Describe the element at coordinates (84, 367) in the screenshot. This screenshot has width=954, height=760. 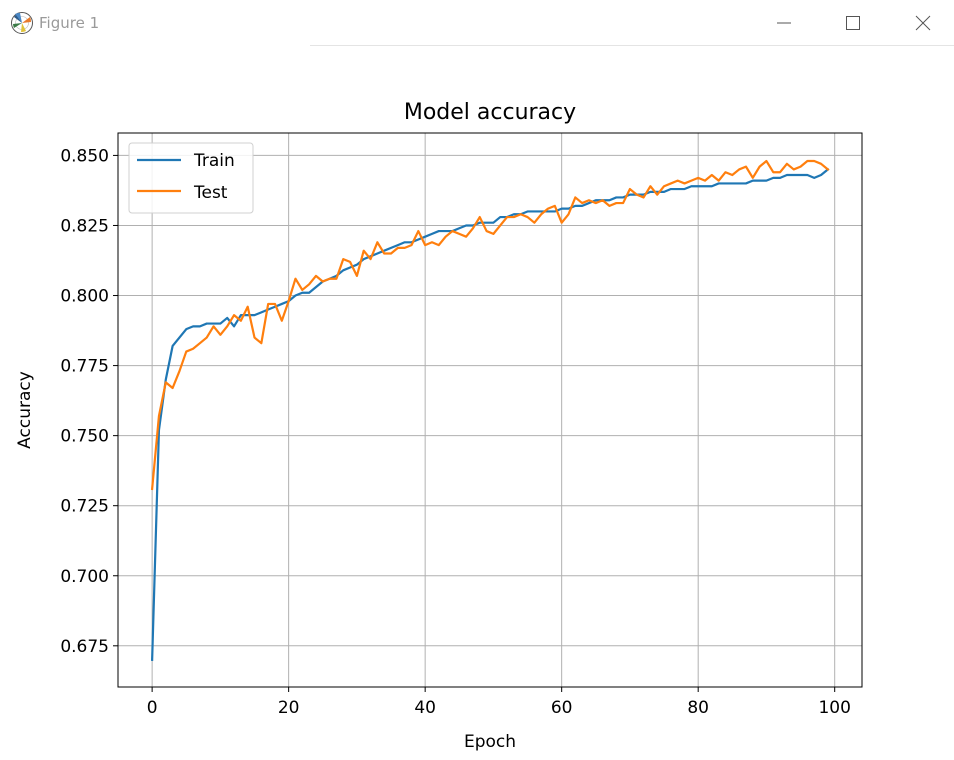
I see `y-tick-label: 0.775` at that location.